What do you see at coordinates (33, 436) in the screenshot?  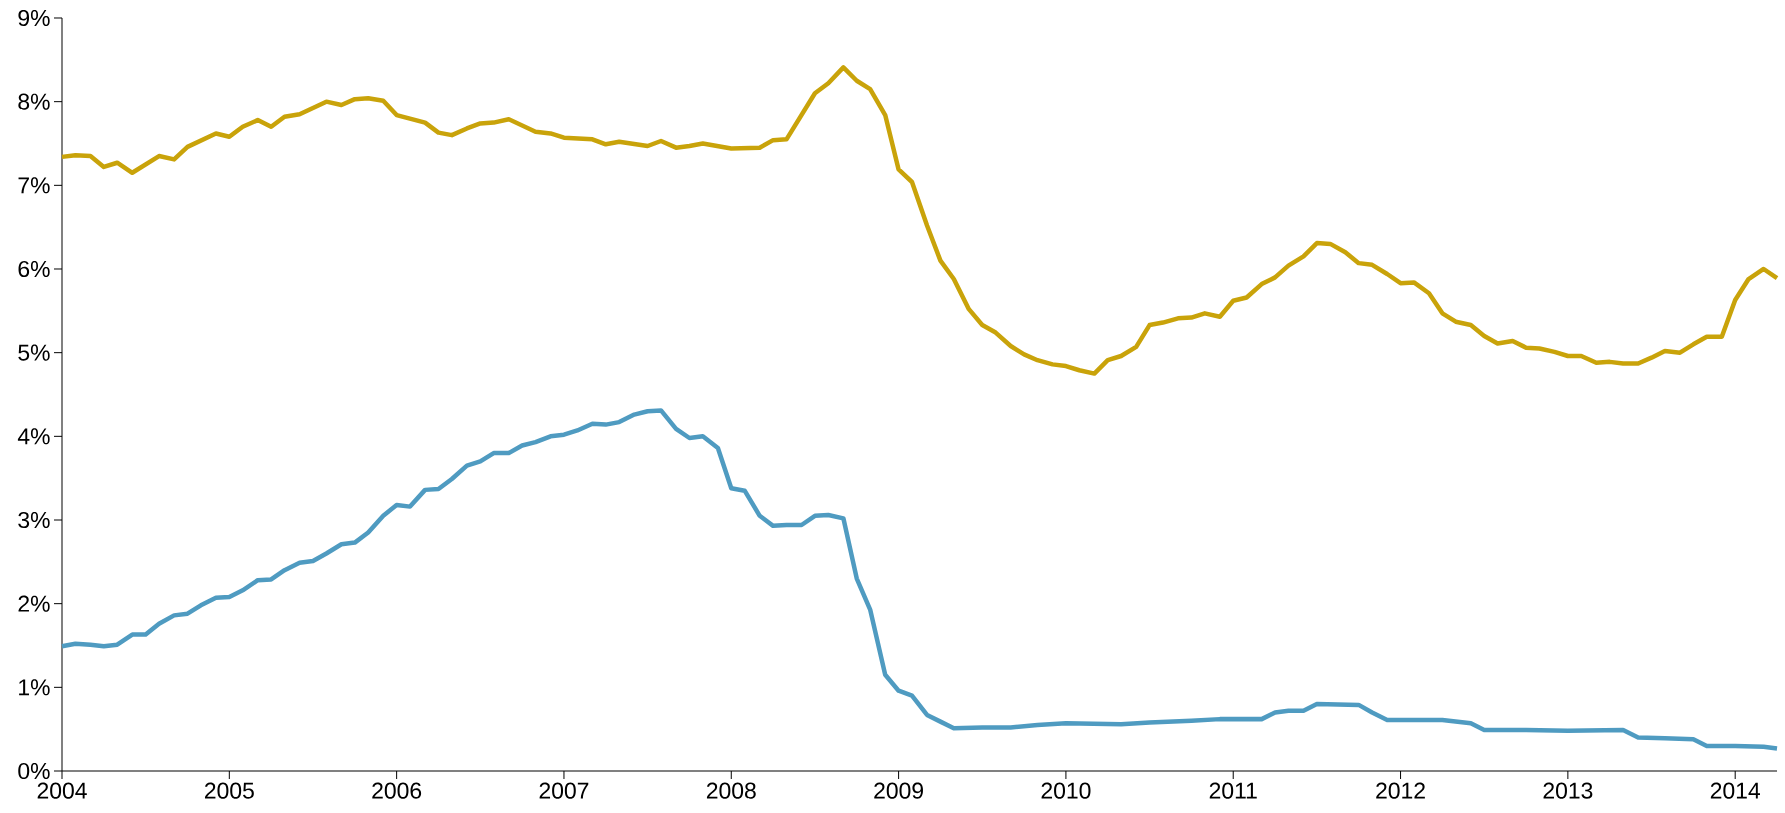 I see `y-tick-label: 4%` at bounding box center [33, 436].